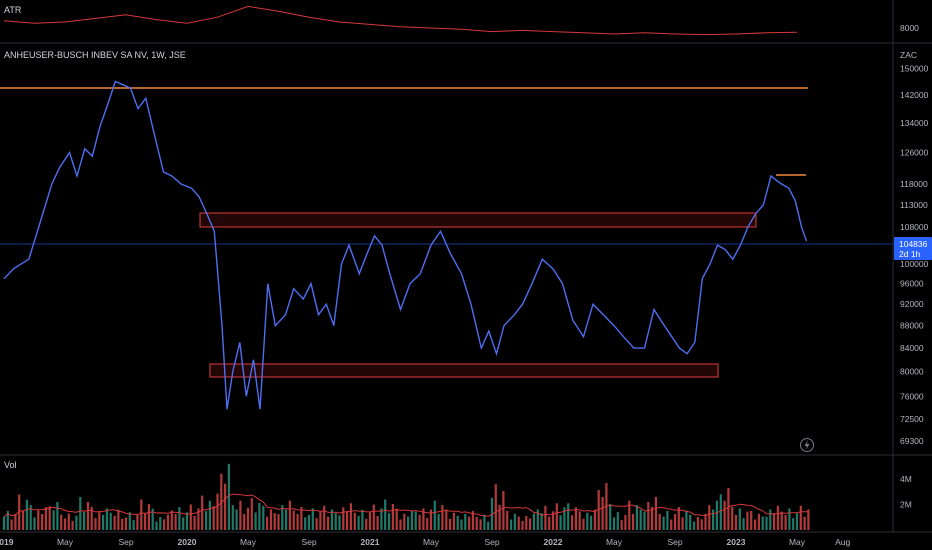  What do you see at coordinates (912, 326) in the screenshot?
I see `price-tick-label: 88000` at bounding box center [912, 326].